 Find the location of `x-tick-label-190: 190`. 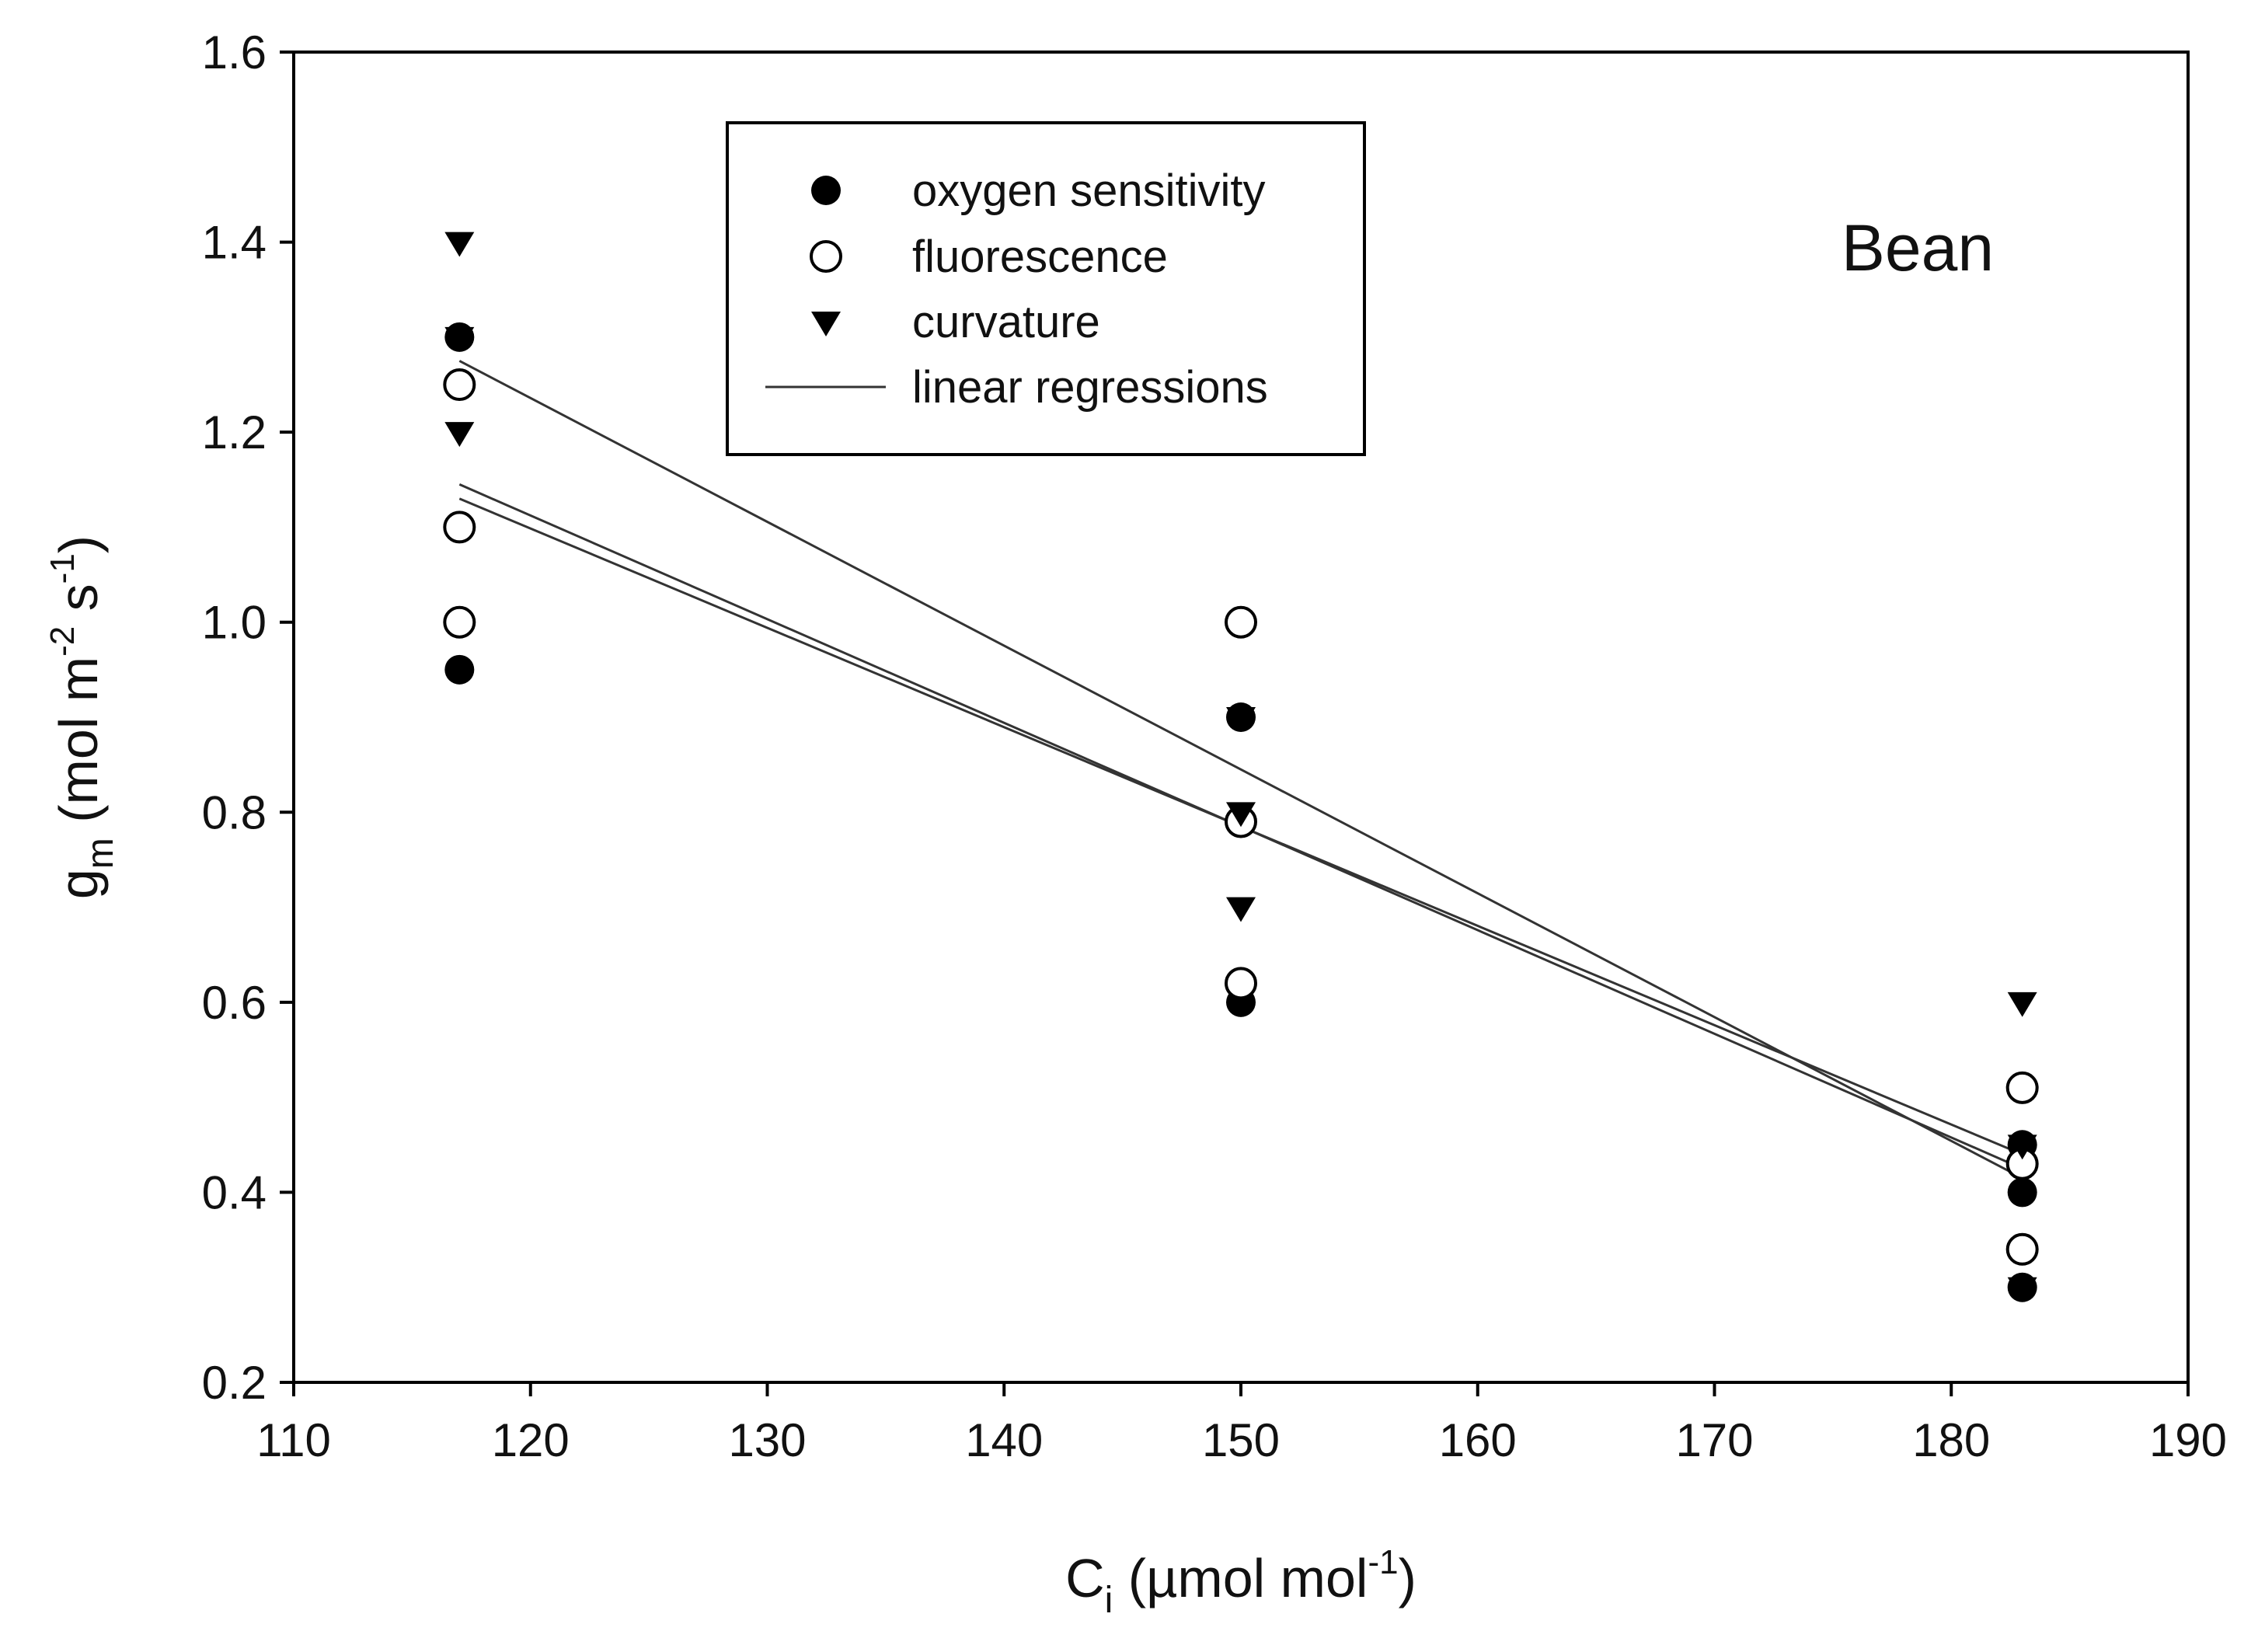

x-tick-label-190: 190 is located at coordinates (2188, 1440).